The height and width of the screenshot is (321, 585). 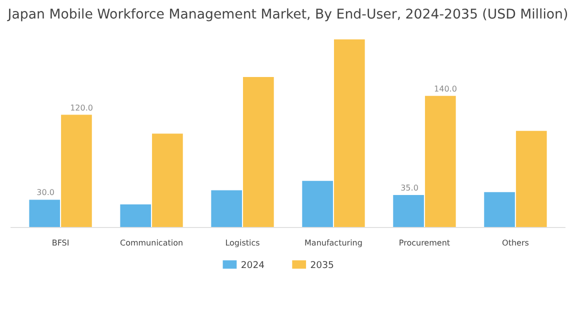 I want to click on legend-label: 2024, so click(x=252, y=265).